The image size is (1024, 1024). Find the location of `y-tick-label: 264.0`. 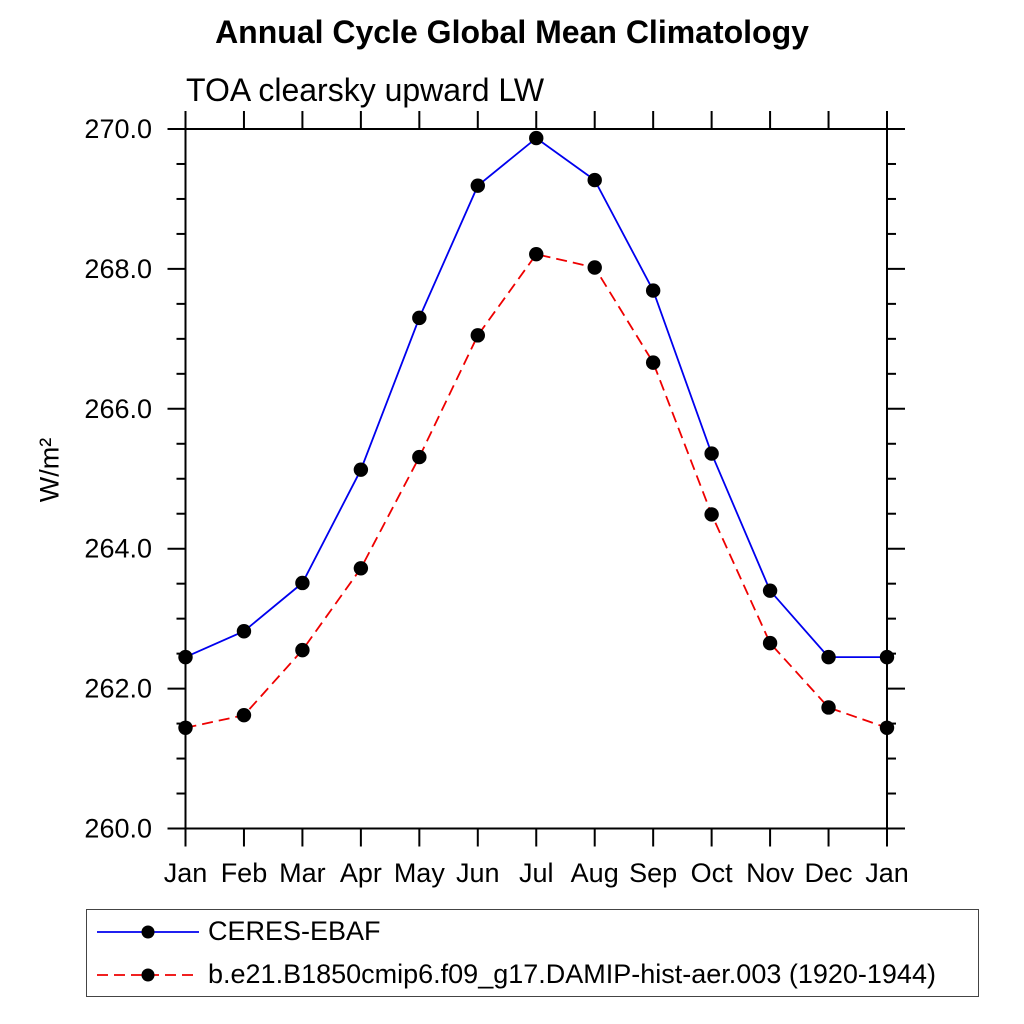

y-tick-label: 264.0 is located at coordinates (118, 549).